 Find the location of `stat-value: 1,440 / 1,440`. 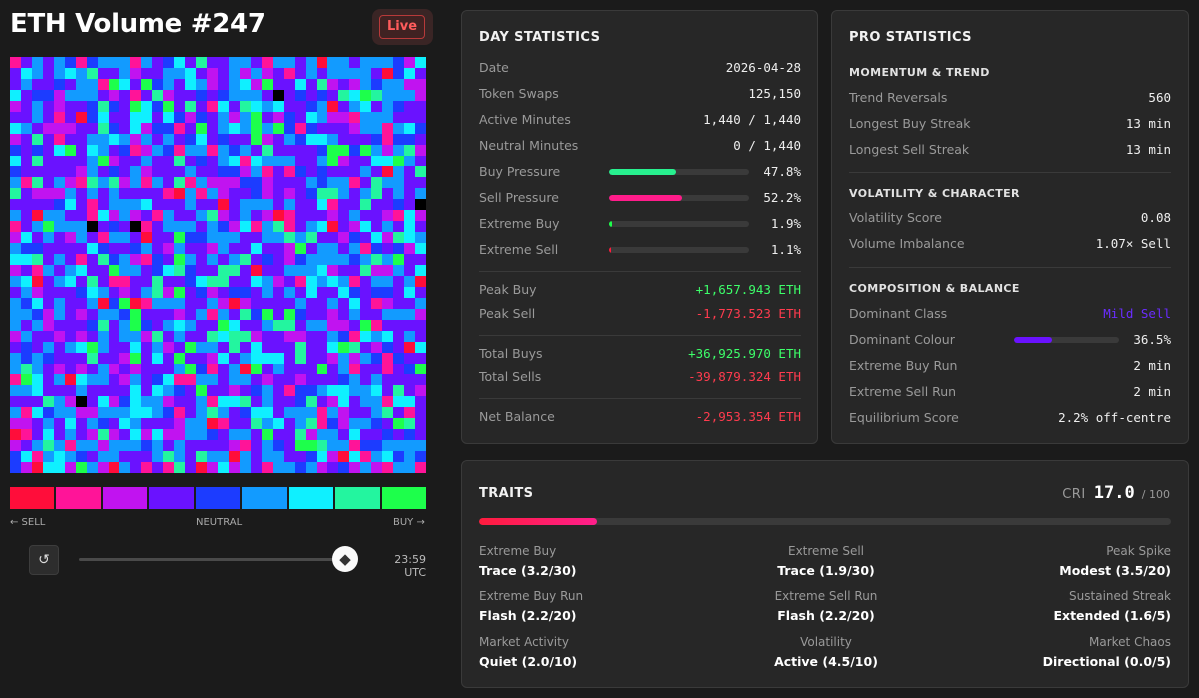

stat-value: 1,440 / 1,440 is located at coordinates (752, 119).